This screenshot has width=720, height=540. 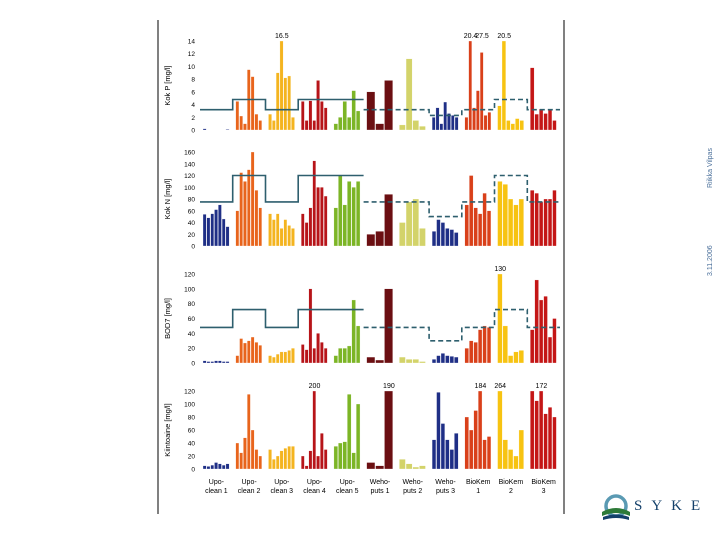 What do you see at coordinates (500, 269) in the screenshot?
I see `overflow-value-label: 130` at bounding box center [500, 269].